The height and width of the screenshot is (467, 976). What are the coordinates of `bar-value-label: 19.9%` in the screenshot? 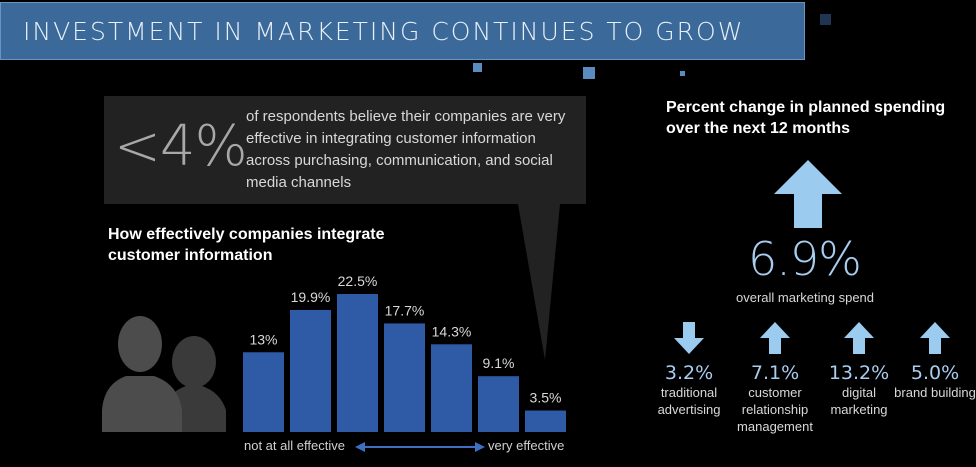 It's located at (311, 297).